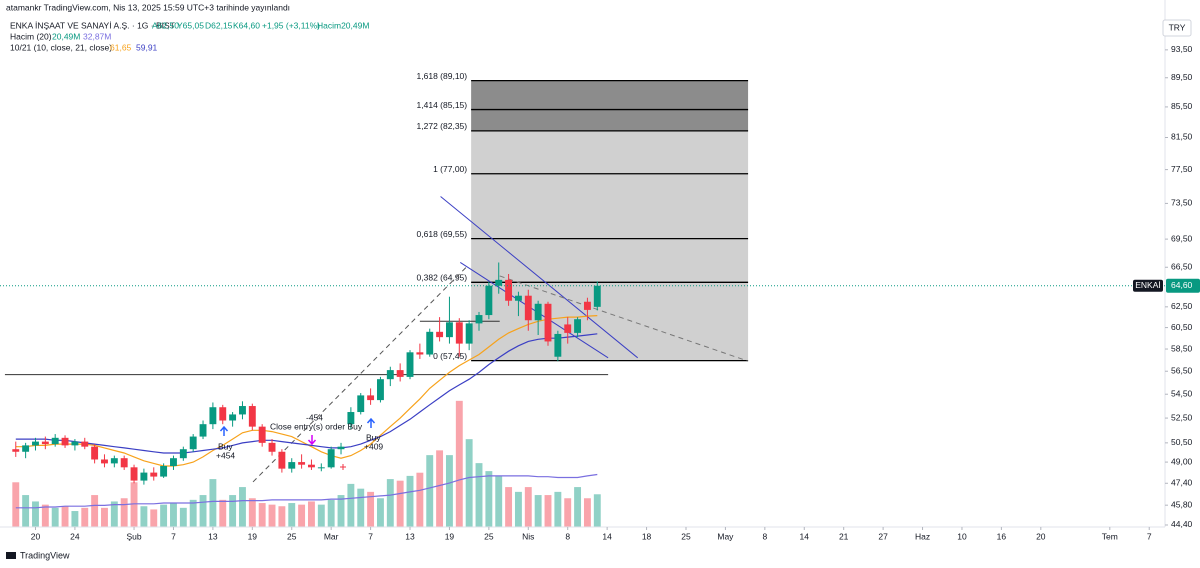 Image resolution: width=1200 pixels, height=568 pixels. I want to click on y-tick-label: 45,80, so click(1182, 504).